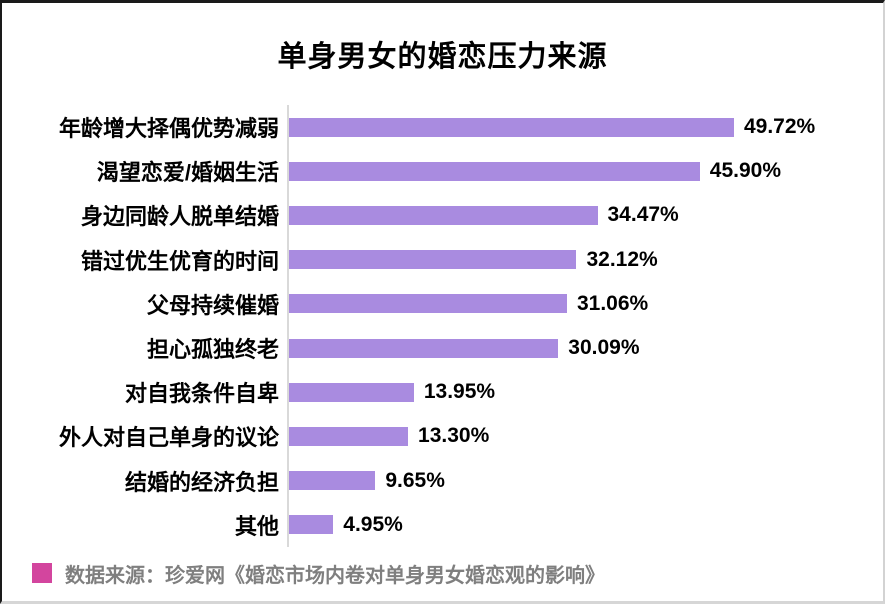 This screenshot has width=885, height=604. I want to click on category-label: 渴望恋爱/婚姻生活, so click(187, 173).